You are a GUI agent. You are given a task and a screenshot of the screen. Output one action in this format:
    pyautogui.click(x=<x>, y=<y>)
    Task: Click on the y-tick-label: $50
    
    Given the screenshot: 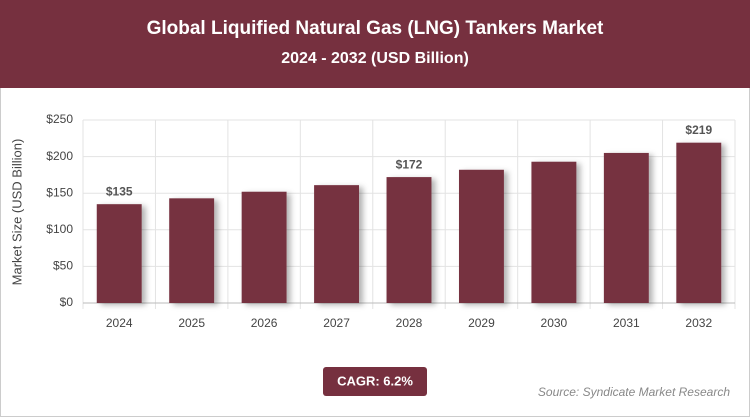 What is the action you would take?
    pyautogui.click(x=63, y=266)
    